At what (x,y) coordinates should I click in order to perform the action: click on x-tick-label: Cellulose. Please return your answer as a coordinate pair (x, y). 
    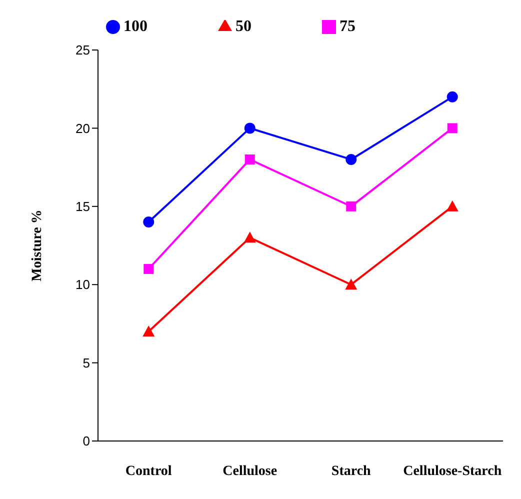
    Looking at the image, I should click on (250, 471).